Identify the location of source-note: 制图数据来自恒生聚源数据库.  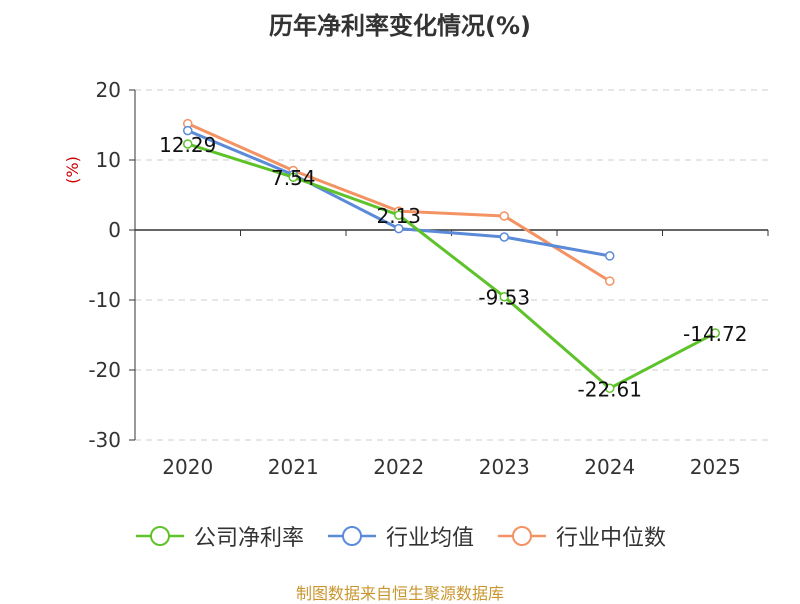
(399, 593).